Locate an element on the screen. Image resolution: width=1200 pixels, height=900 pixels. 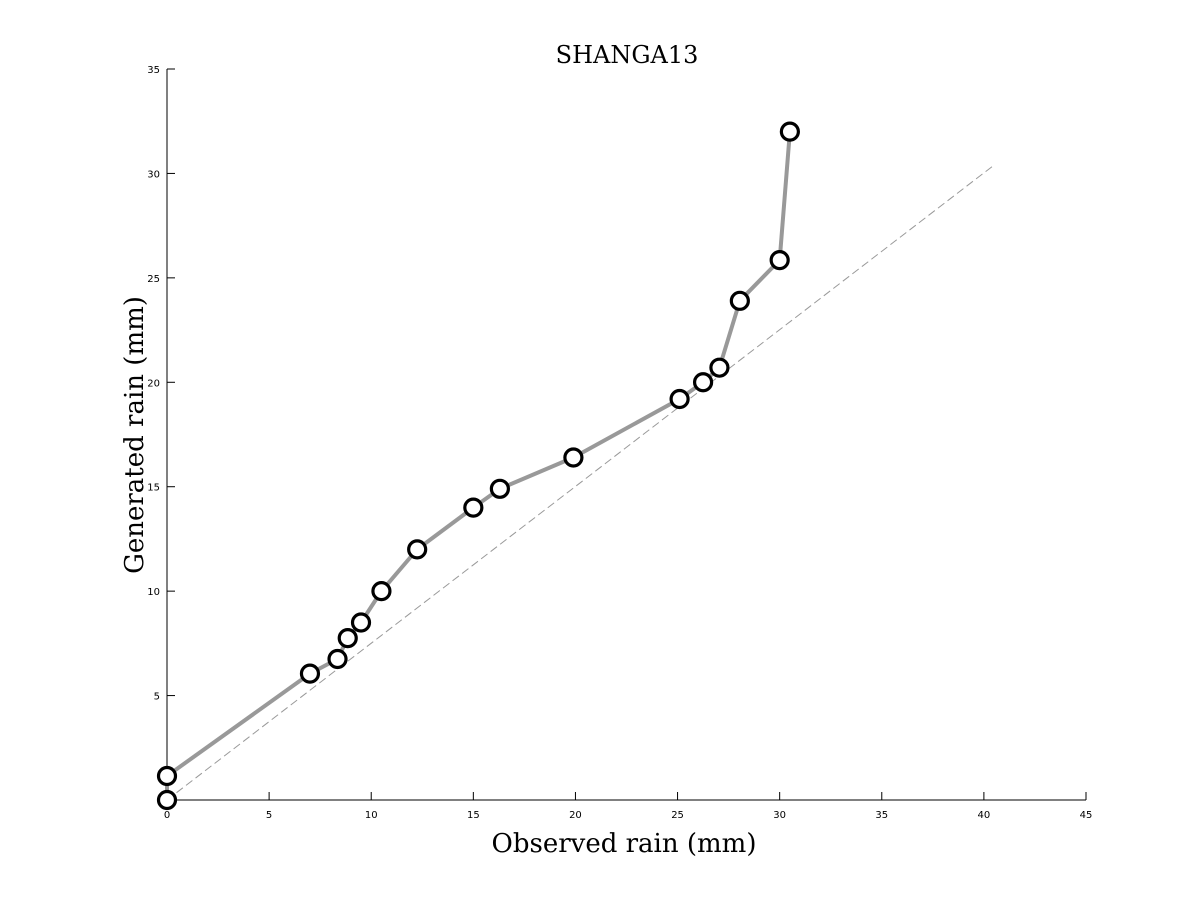
x-tick-label: 20 is located at coordinates (575, 815).